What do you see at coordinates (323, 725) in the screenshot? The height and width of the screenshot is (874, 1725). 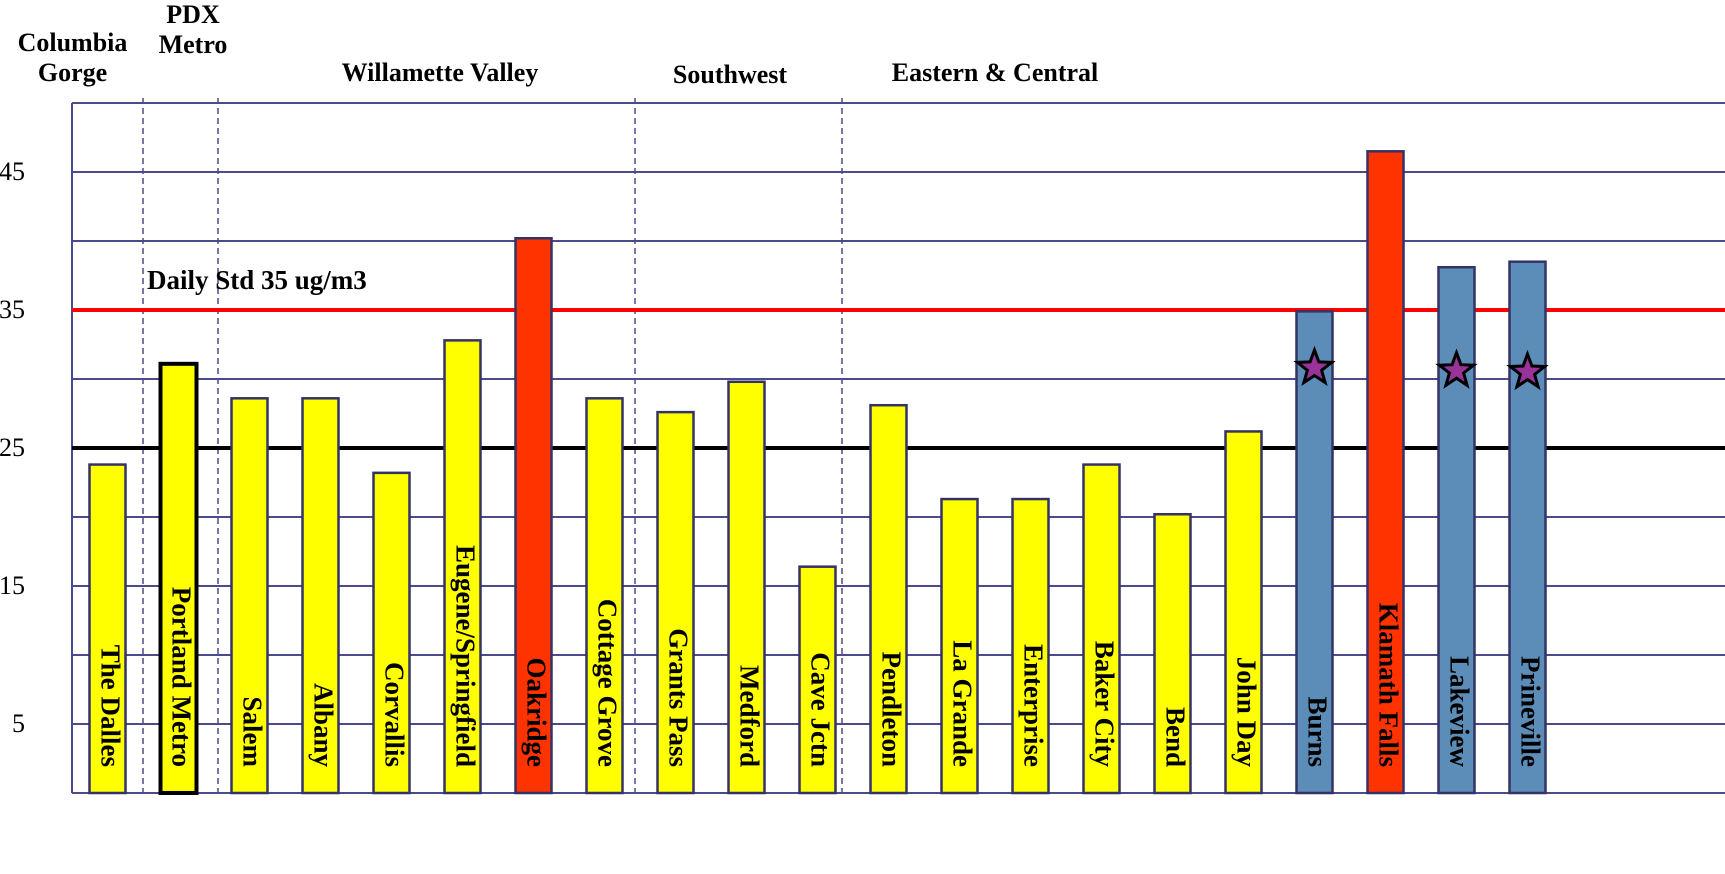 I see `bar-label: Albany` at bounding box center [323, 725].